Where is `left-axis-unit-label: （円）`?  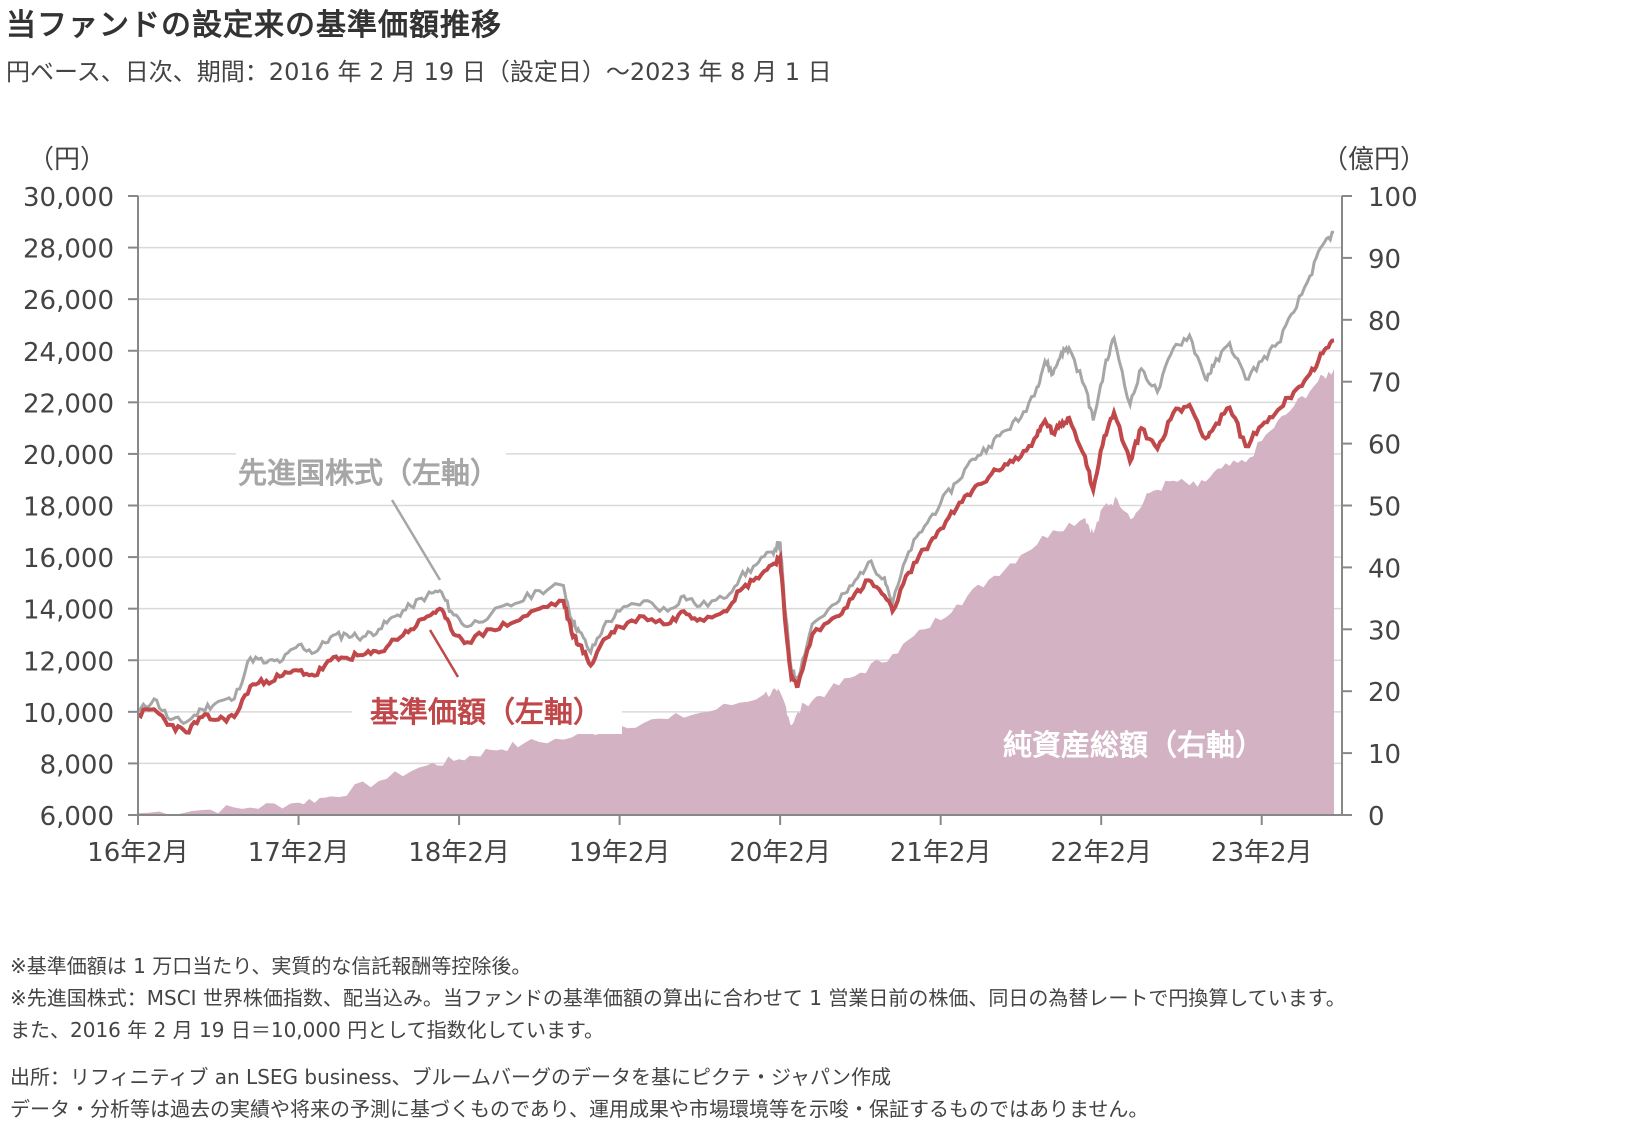 left-axis-unit-label: （円） is located at coordinates (67, 160).